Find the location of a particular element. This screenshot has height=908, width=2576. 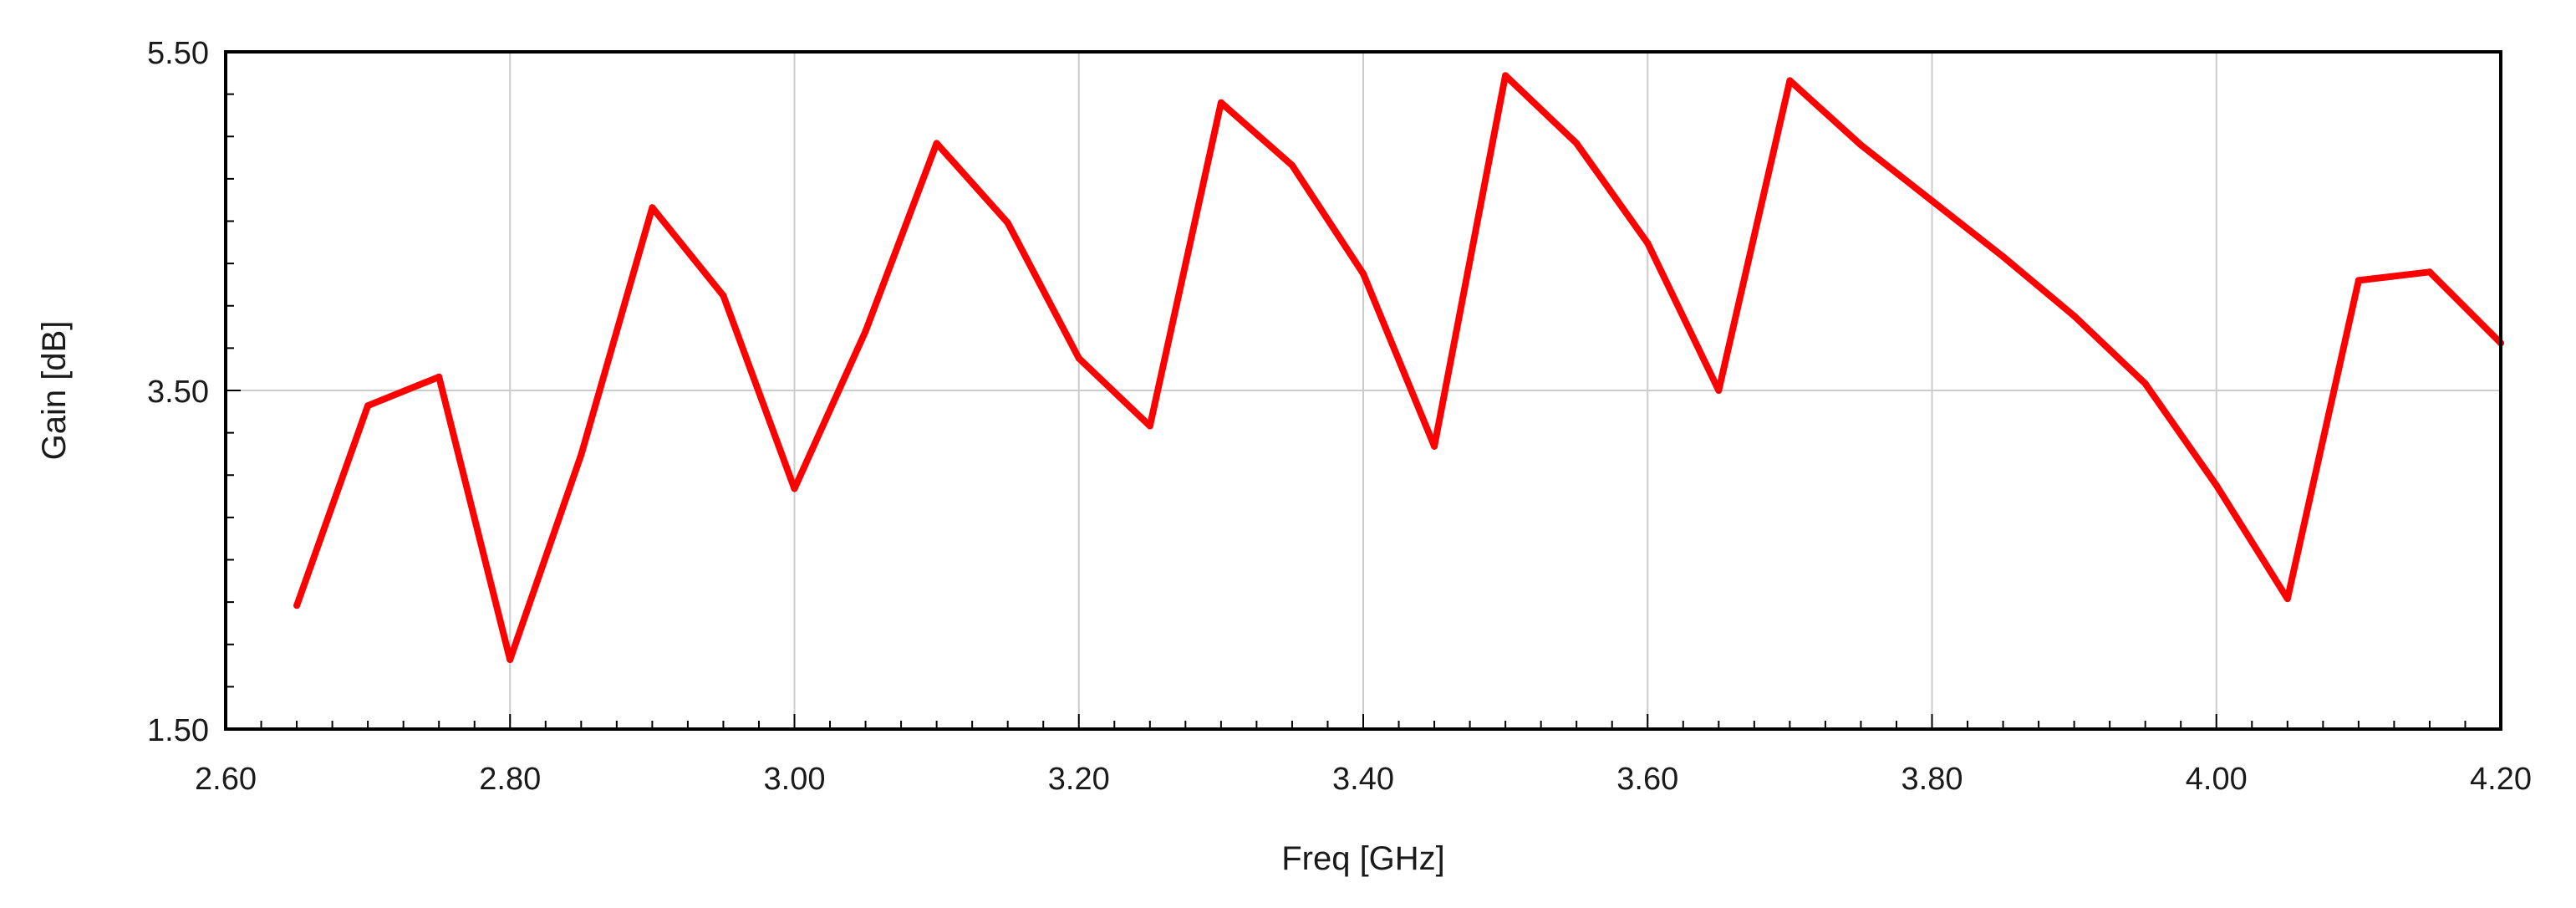

x-tick-label: 3.40 is located at coordinates (1363, 779).